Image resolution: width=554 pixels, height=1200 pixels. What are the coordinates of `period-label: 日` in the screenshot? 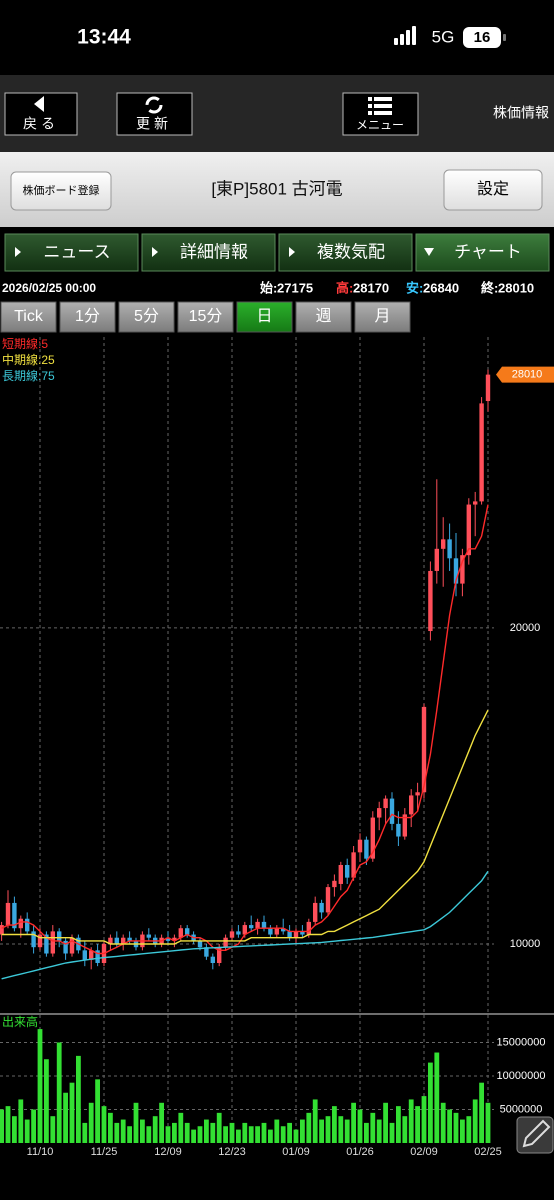 It's located at (264, 316).